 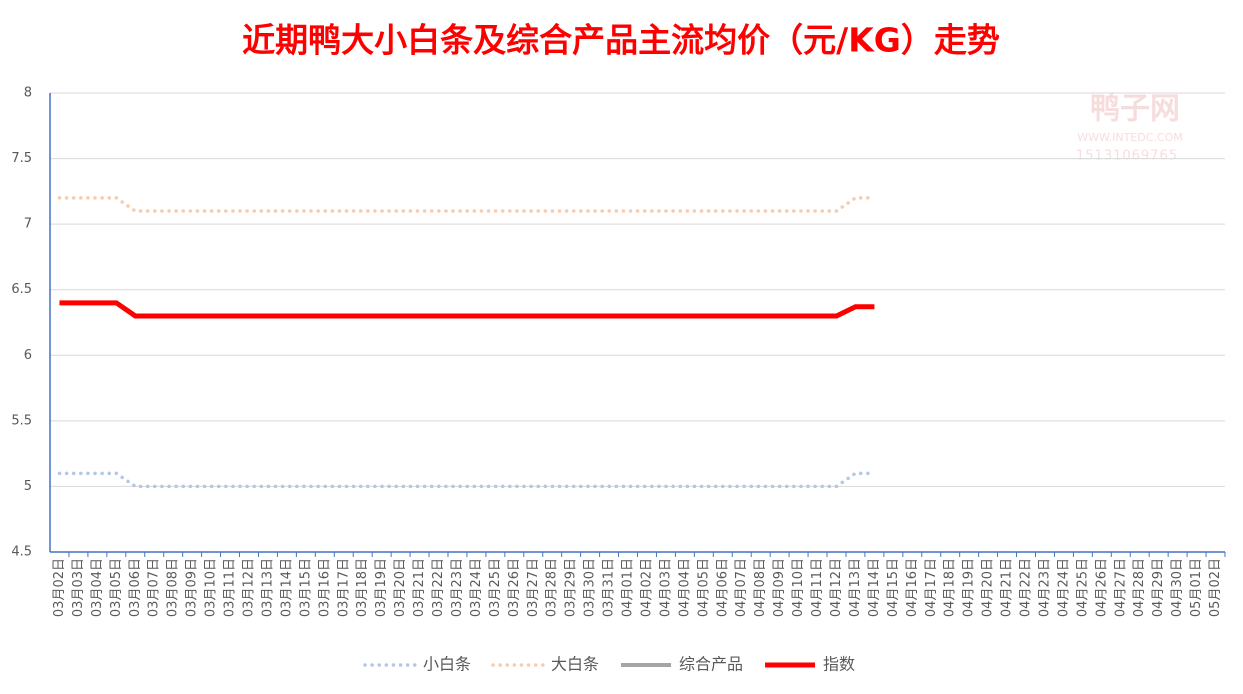 I want to click on x-tick-label: 04月23日, so click(x=1044, y=587).